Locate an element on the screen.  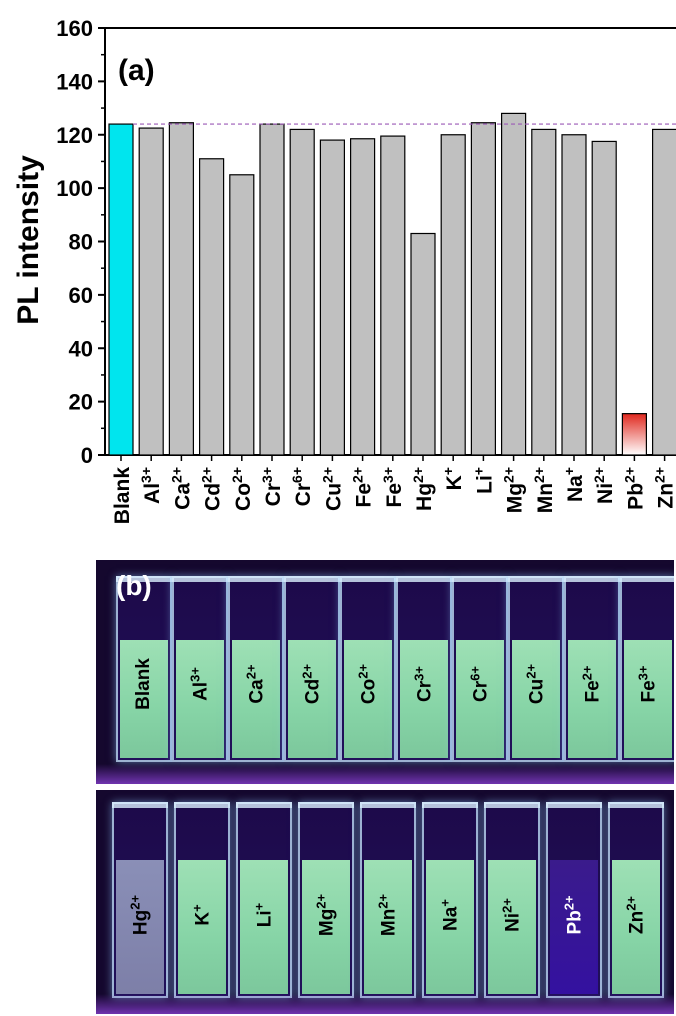
y-tick-label: 20 is located at coordinates (81, 402).